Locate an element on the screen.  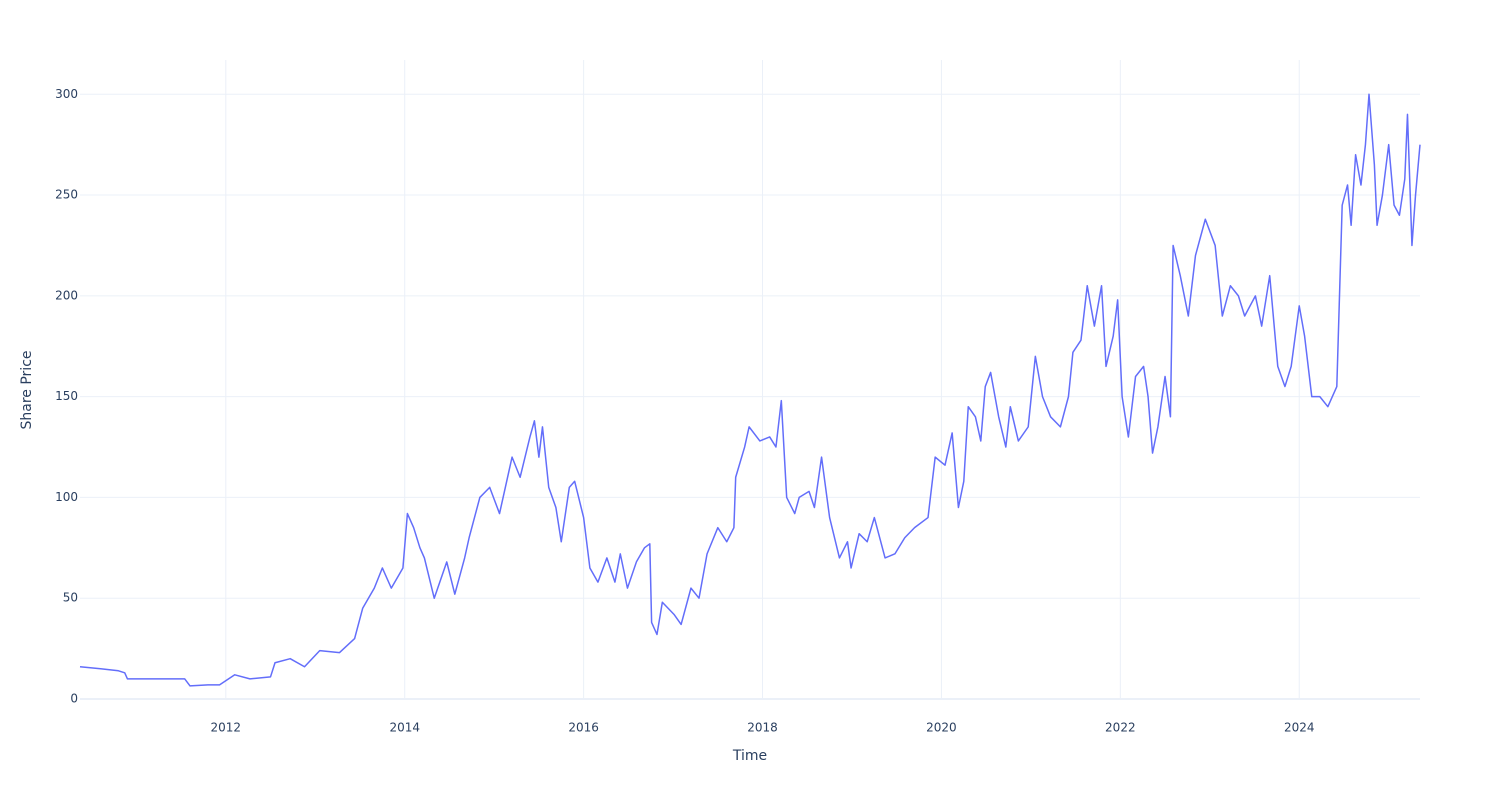
x-tick-label: 2024 is located at coordinates (1299, 728).